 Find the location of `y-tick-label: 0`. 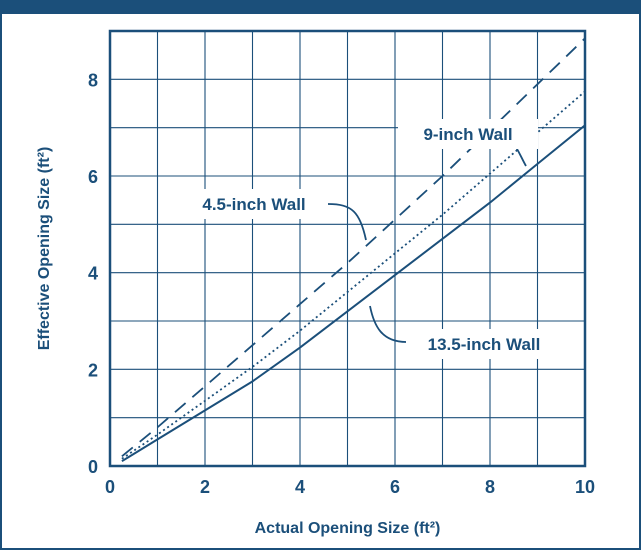

y-tick-label: 0 is located at coordinates (93, 467).